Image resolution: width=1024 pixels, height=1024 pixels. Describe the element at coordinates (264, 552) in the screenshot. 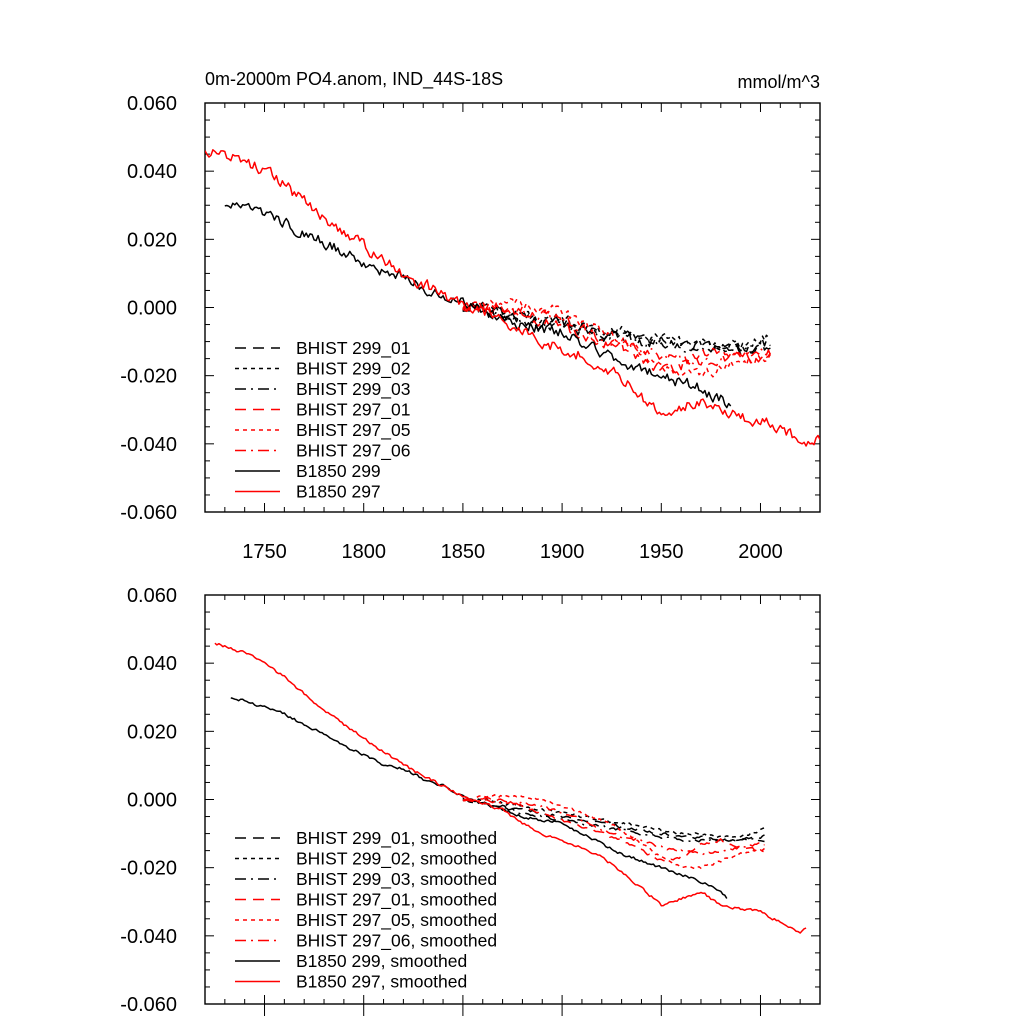

I see `x-tick-label: 1750` at that location.